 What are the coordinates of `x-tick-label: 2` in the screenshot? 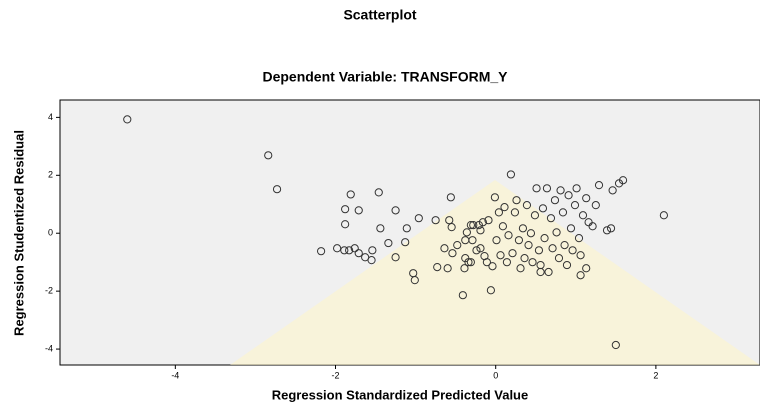 It's located at (655, 375).